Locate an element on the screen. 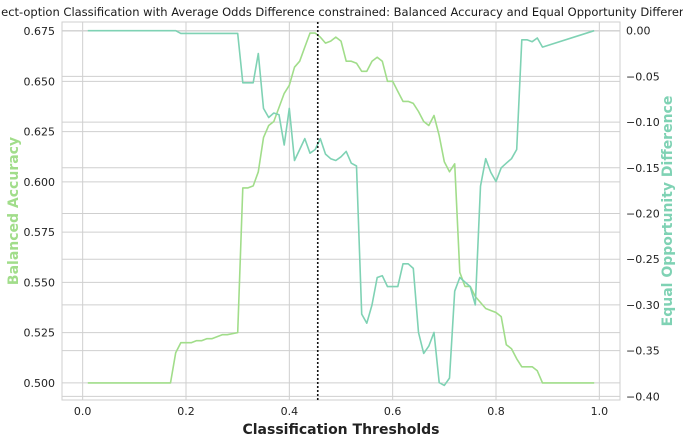 The image size is (683, 443). y-left-axis-ticks: 0.500 0.525 0.550 0.575 0.600 0.625 0.650 0.675 is located at coordinates (40, 207).